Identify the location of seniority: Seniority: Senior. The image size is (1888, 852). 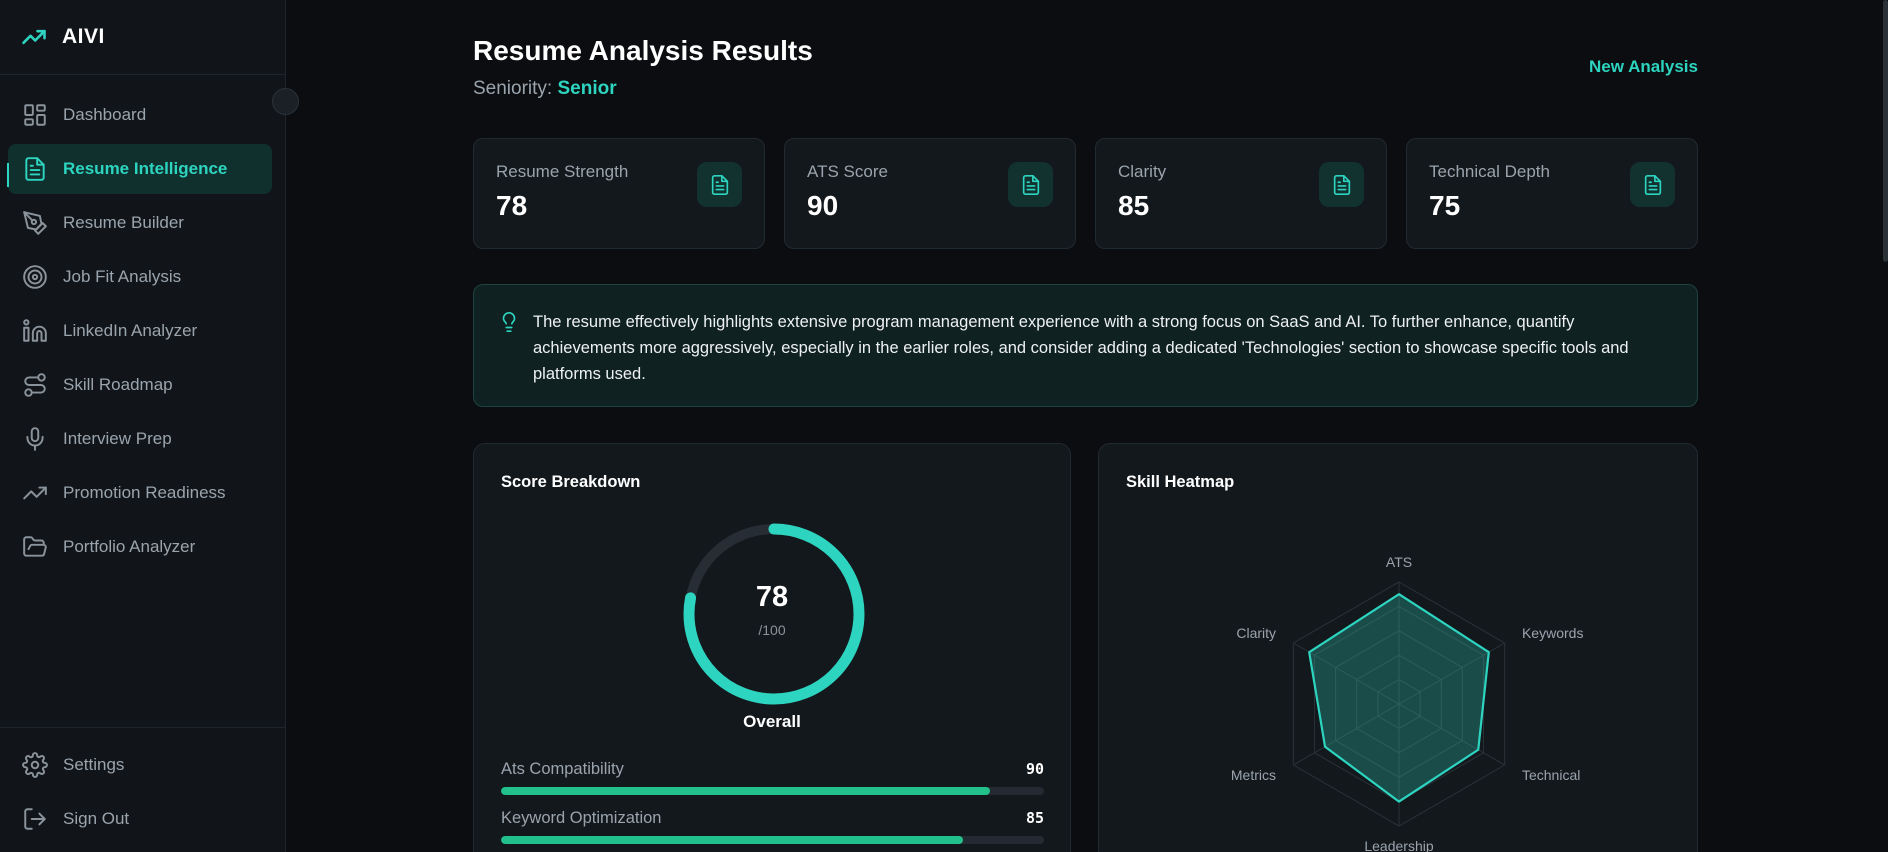
(545, 89).